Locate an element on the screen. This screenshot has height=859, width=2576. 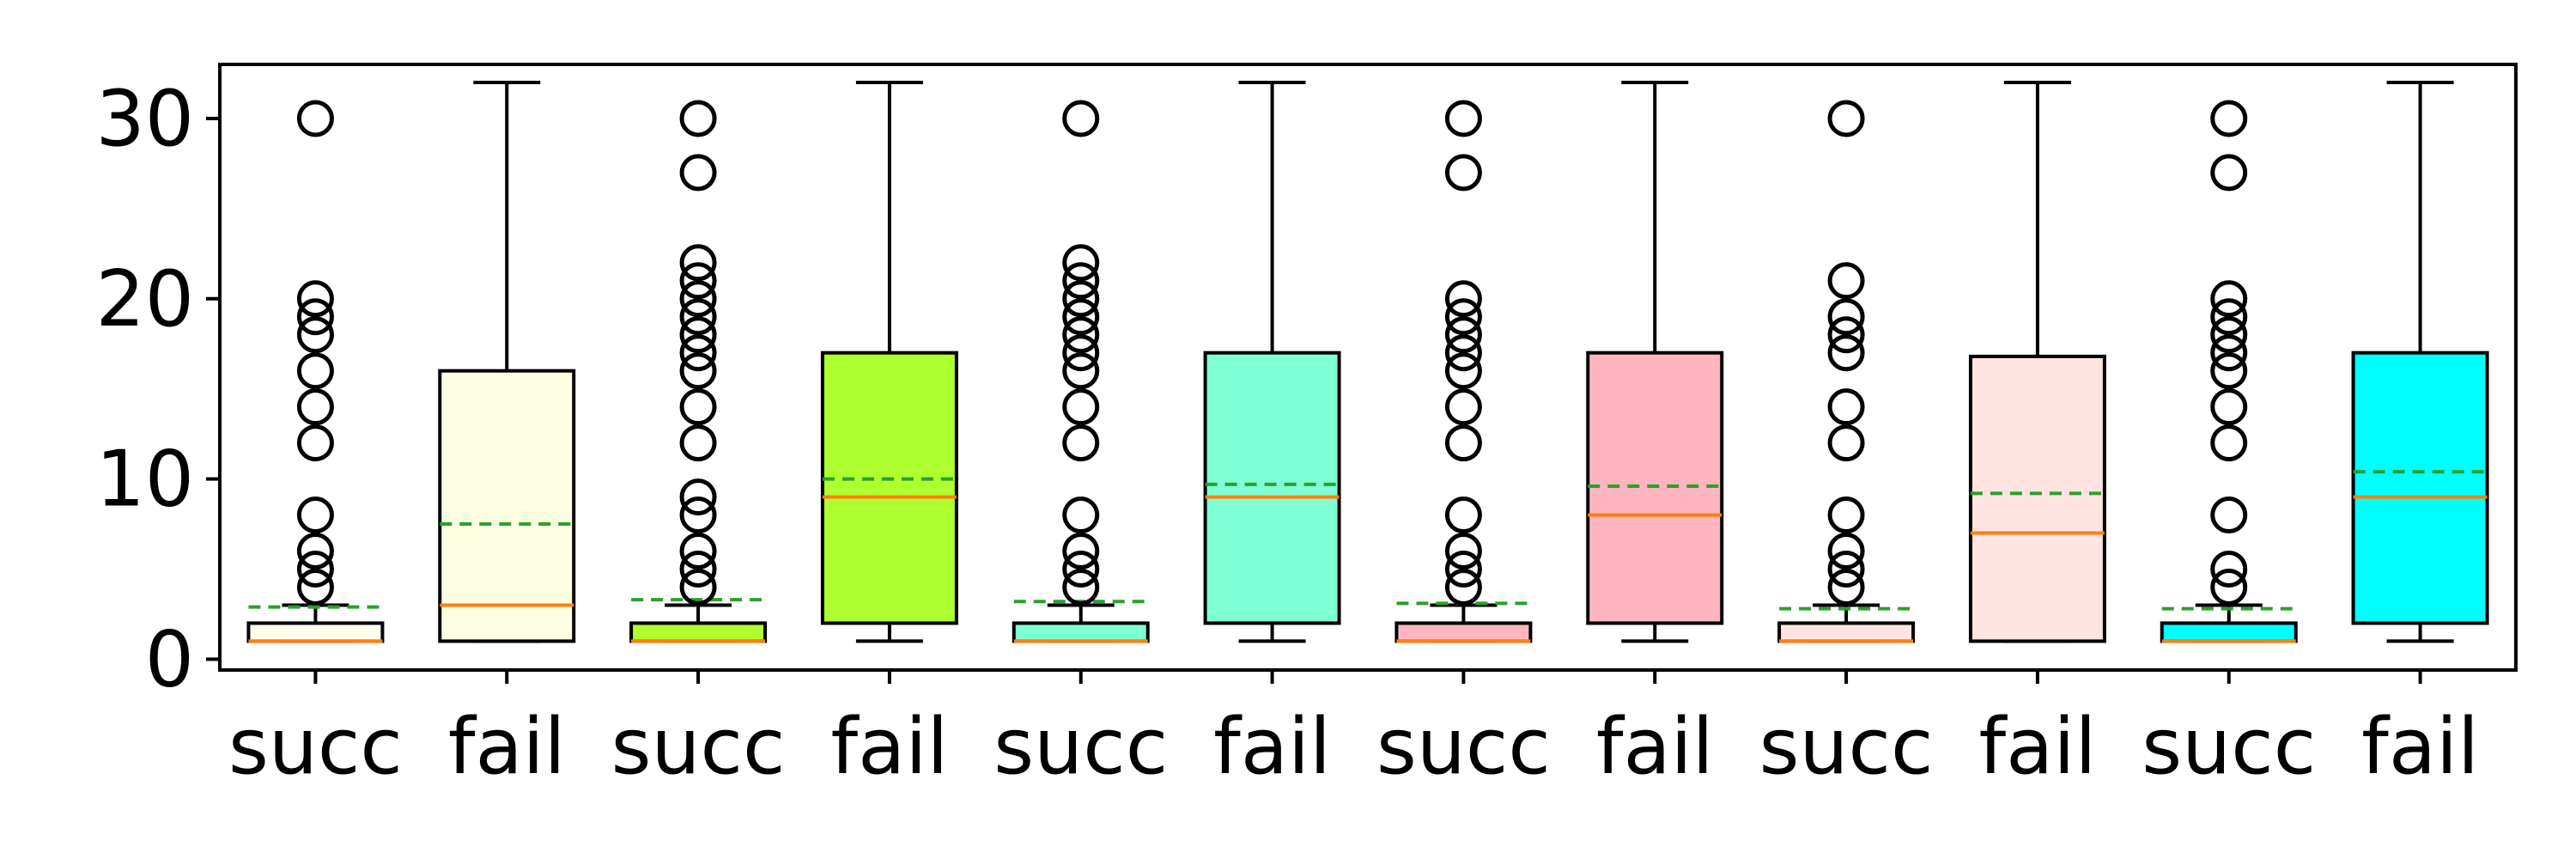
y-tick-label: 0 is located at coordinates (170, 659).